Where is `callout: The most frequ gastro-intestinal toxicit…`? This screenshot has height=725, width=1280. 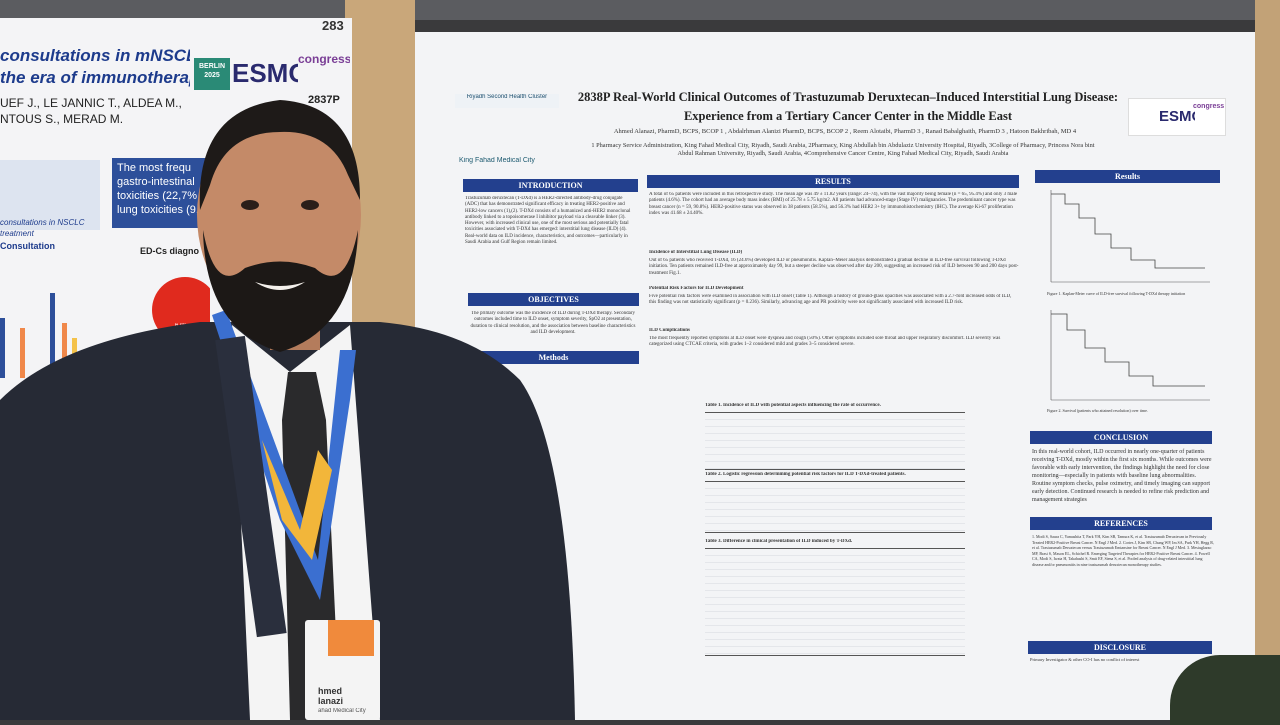 callout: The most frequ gastro-intestinal toxicit… is located at coordinates (162, 193).